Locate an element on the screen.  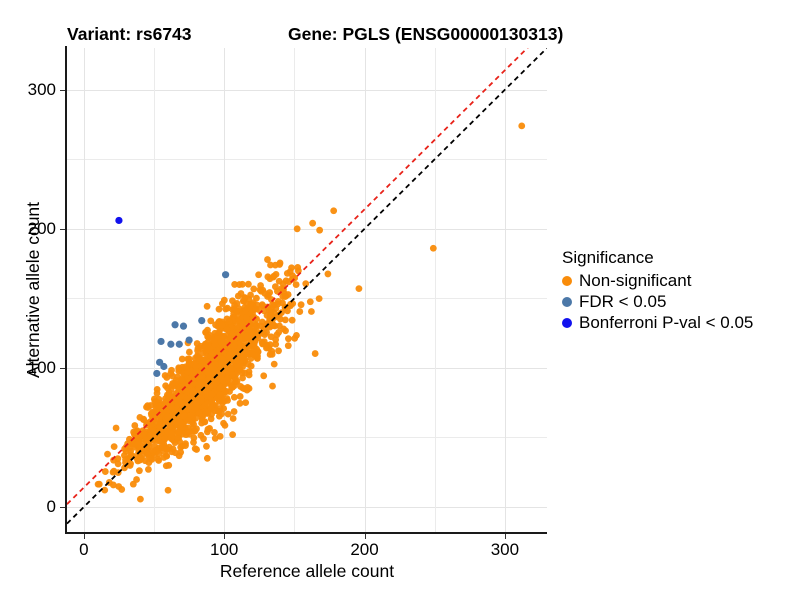
legend-item-1: FDR < 0.05 is located at coordinates (657, 301).